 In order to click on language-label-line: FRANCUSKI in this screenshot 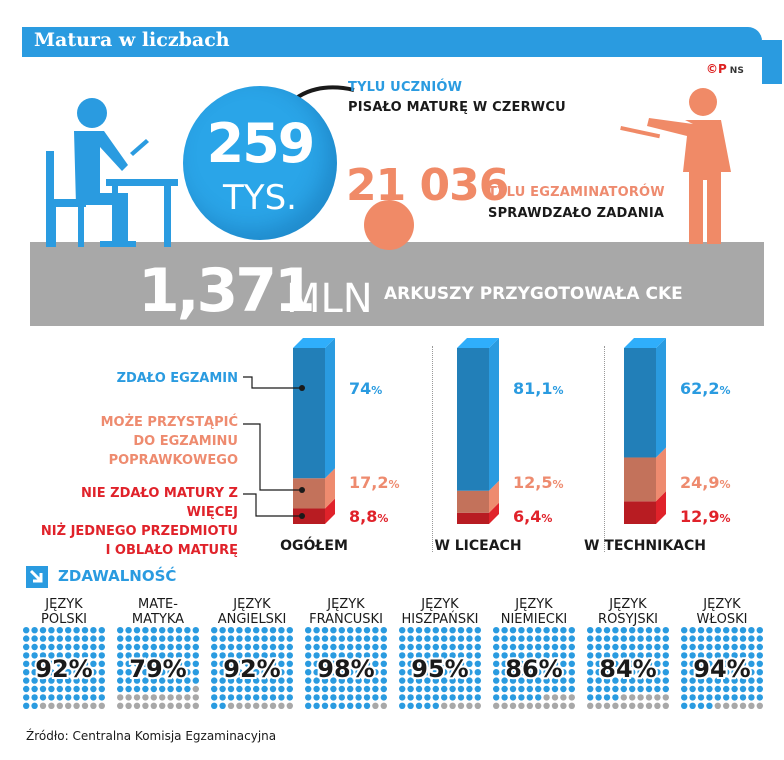, I will do `click(346, 619)`.